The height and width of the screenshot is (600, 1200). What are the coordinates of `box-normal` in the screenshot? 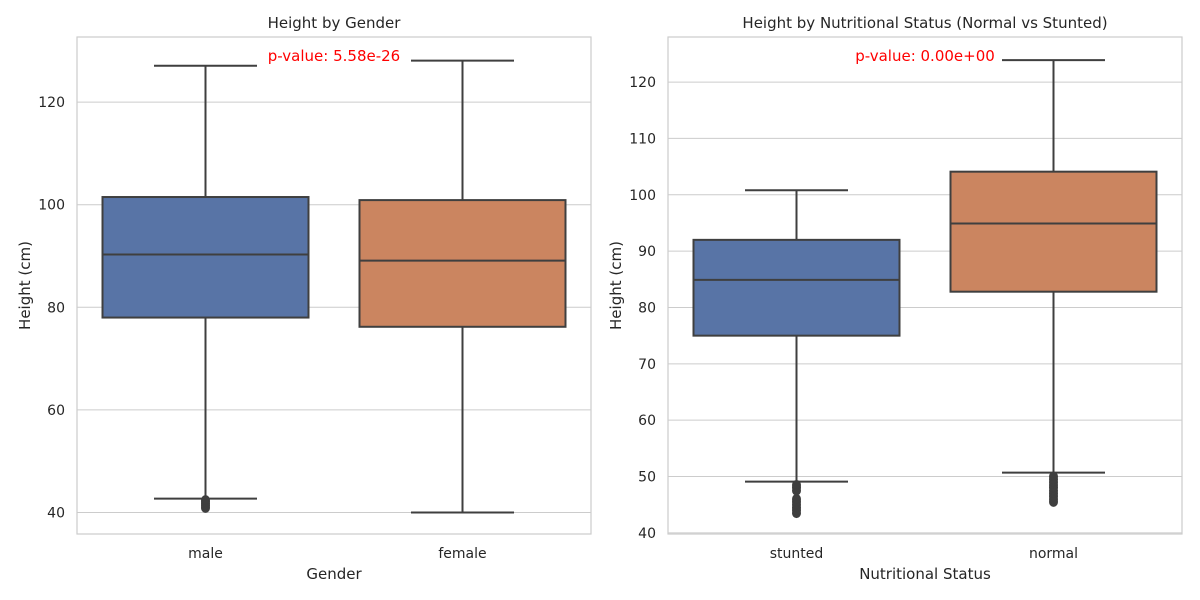 It's located at (1053, 283).